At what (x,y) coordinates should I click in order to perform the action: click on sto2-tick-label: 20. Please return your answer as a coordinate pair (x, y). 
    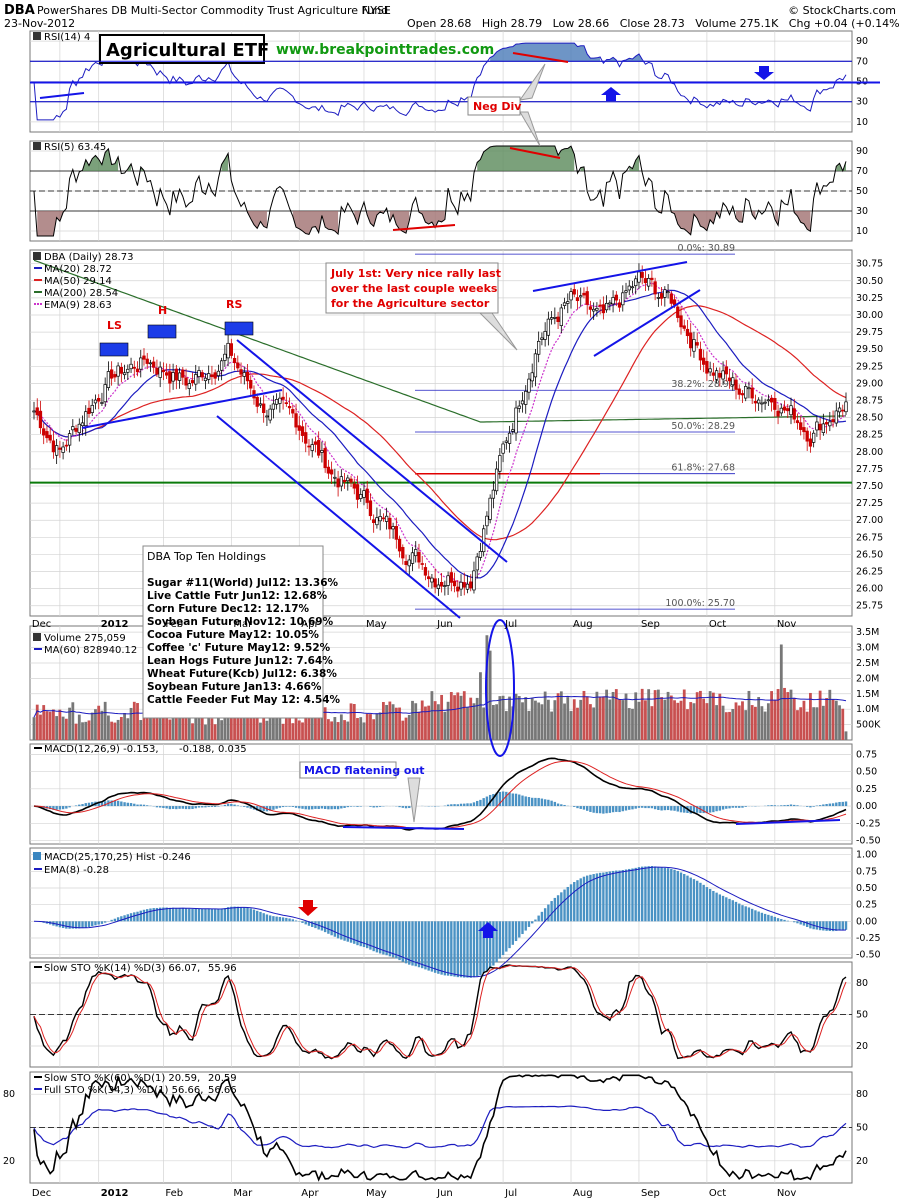
    Looking at the image, I should click on (862, 1161).